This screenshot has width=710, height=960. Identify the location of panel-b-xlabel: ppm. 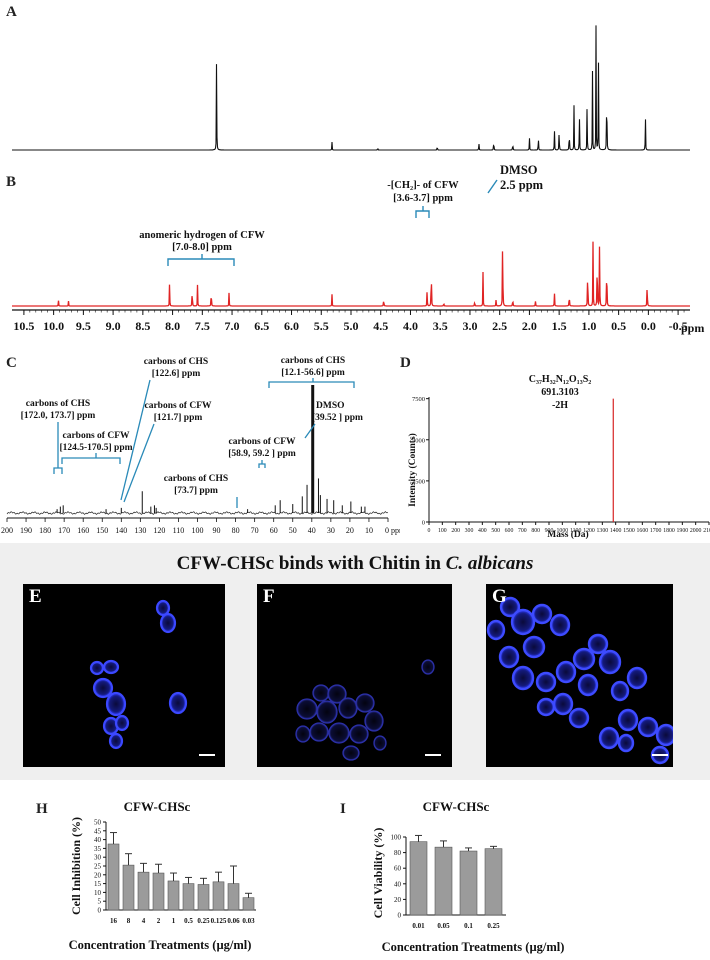
(692, 328).